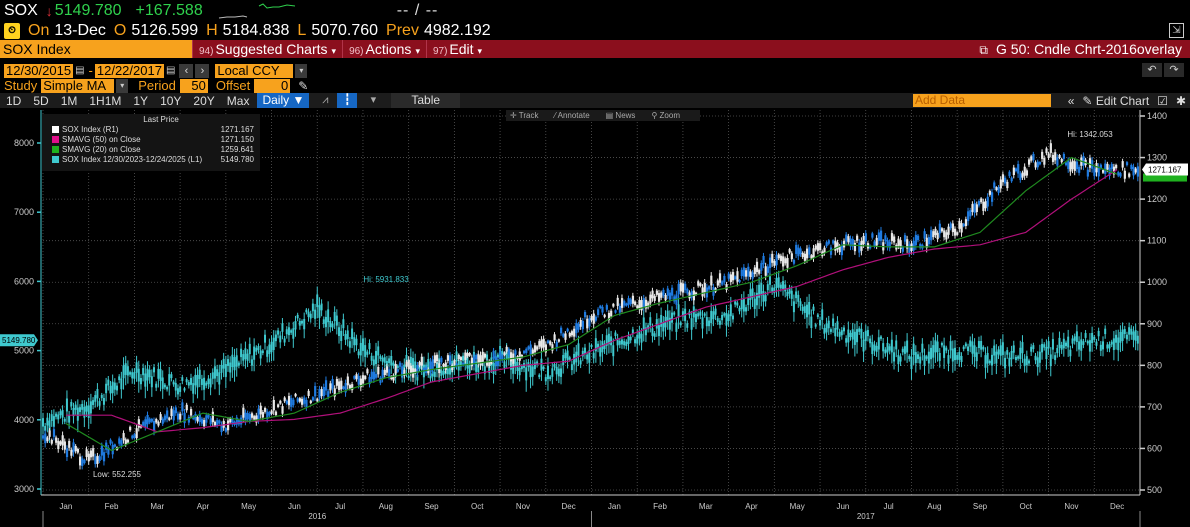 The image size is (1190, 527). I want to click on resize-window-icon: ⇲, so click(1176, 30).